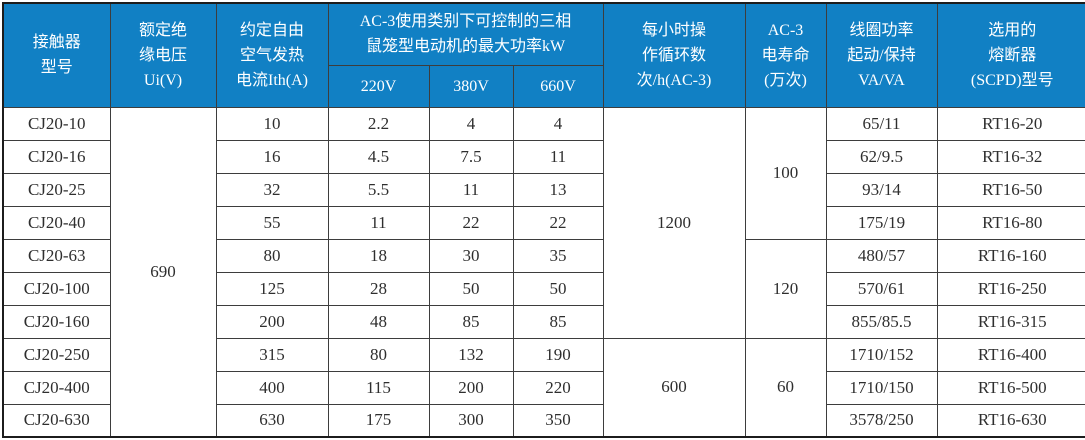 The height and width of the screenshot is (440, 1085). Describe the element at coordinates (471, 86) in the screenshot. I see `header-cell-380v: 380V` at that location.